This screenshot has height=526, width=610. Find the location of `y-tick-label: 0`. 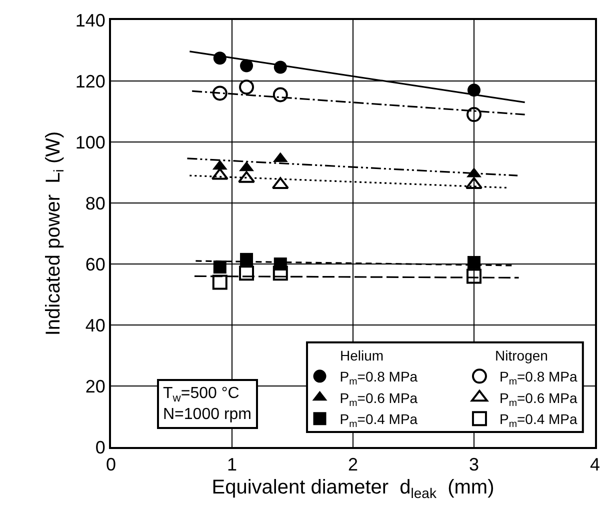

y-tick-label: 0 is located at coordinates (100, 447).